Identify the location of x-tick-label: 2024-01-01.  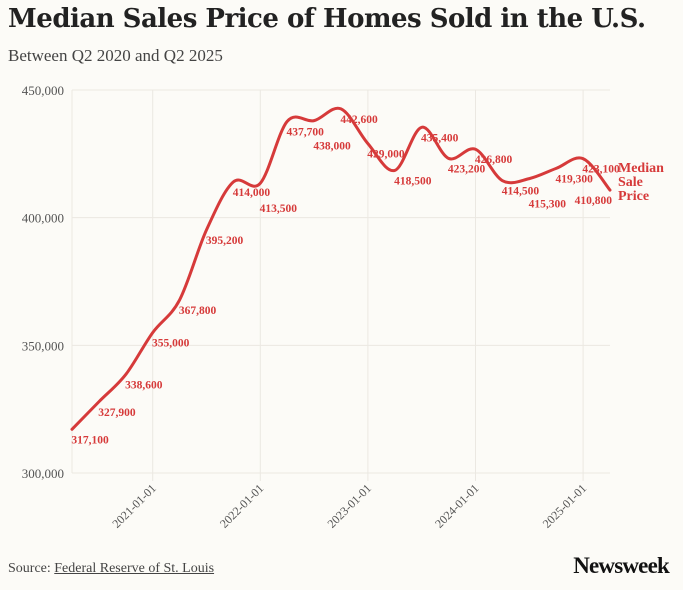
(456, 505).